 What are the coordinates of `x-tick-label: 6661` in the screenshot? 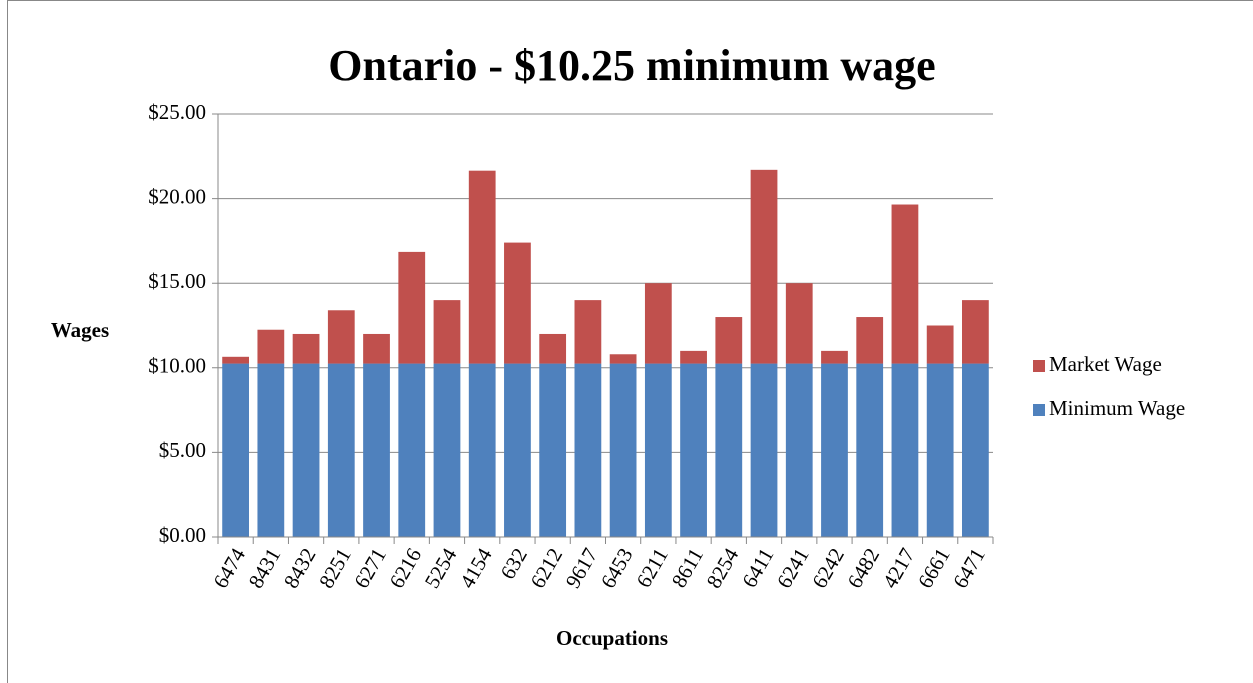 It's located at (934, 568).